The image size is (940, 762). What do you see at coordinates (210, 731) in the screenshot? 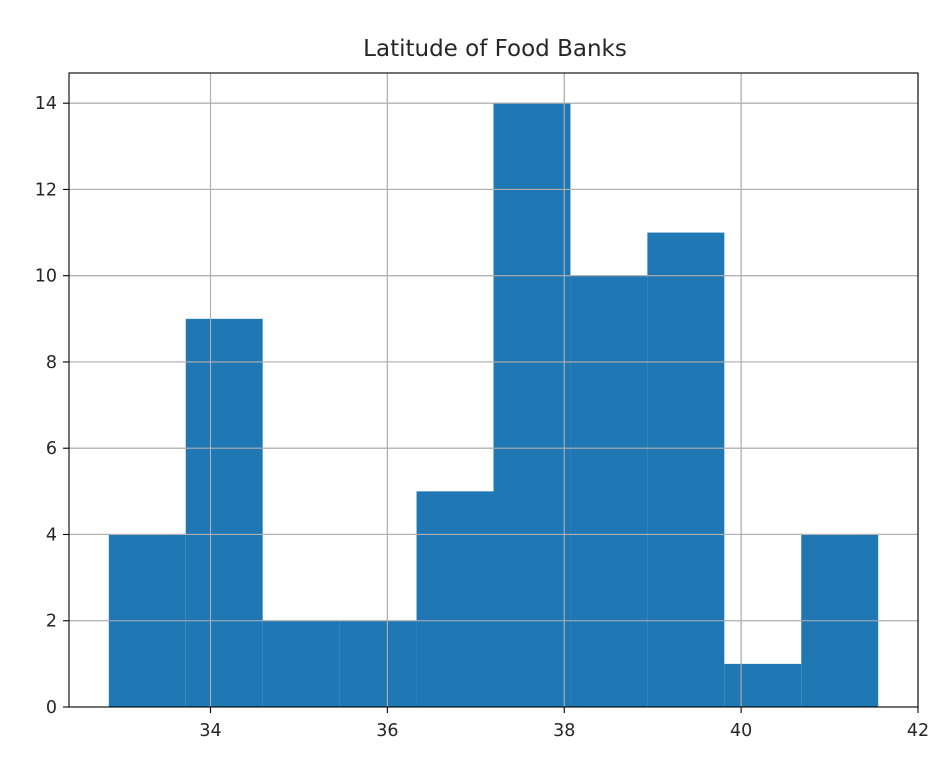
I see `x-tick-label: 34` at bounding box center [210, 731].